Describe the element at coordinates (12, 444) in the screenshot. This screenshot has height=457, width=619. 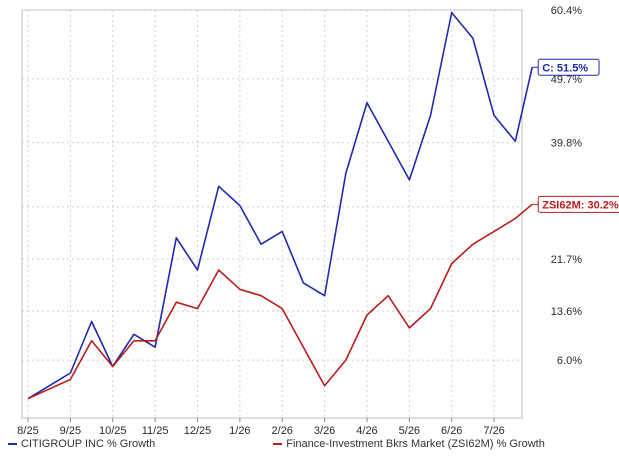
I see `legend-swatch-citigroup` at that location.